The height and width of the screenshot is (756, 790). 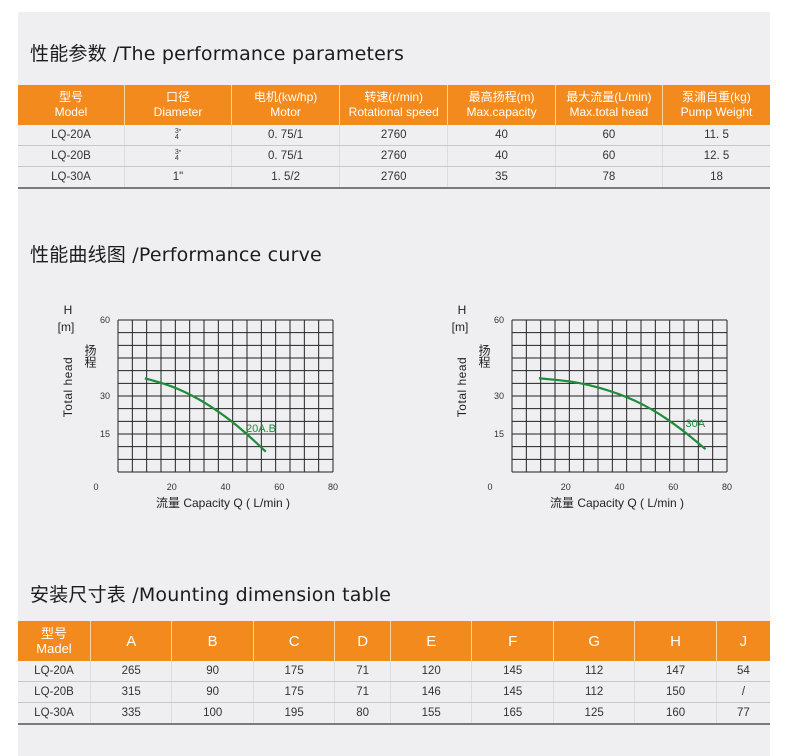 I want to click on cell-diameter: 1", so click(x=177, y=177).